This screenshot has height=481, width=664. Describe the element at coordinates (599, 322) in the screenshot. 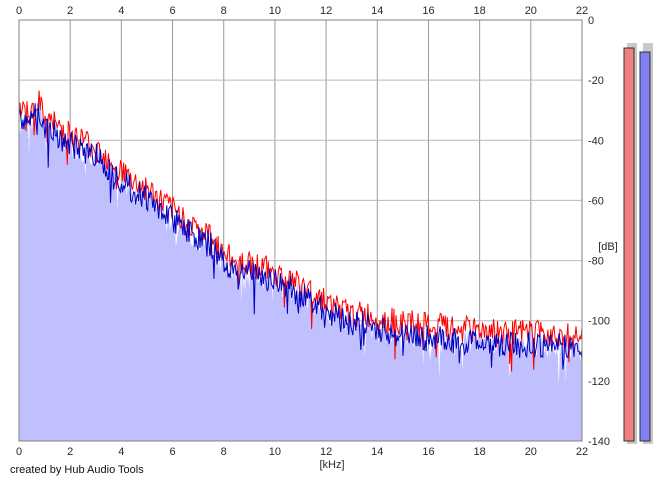

I see `y-tick-label: -100` at that location.